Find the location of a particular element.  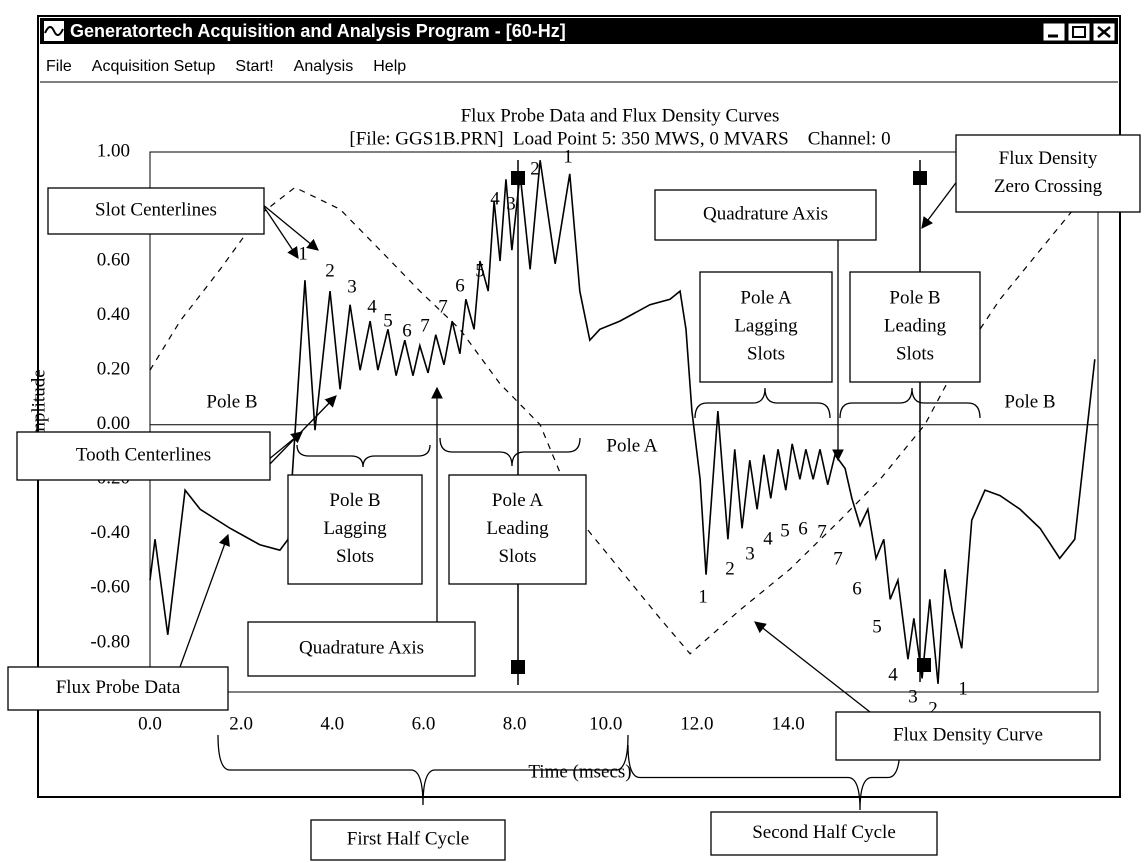

window-buttons is located at coordinates (1079, 32).